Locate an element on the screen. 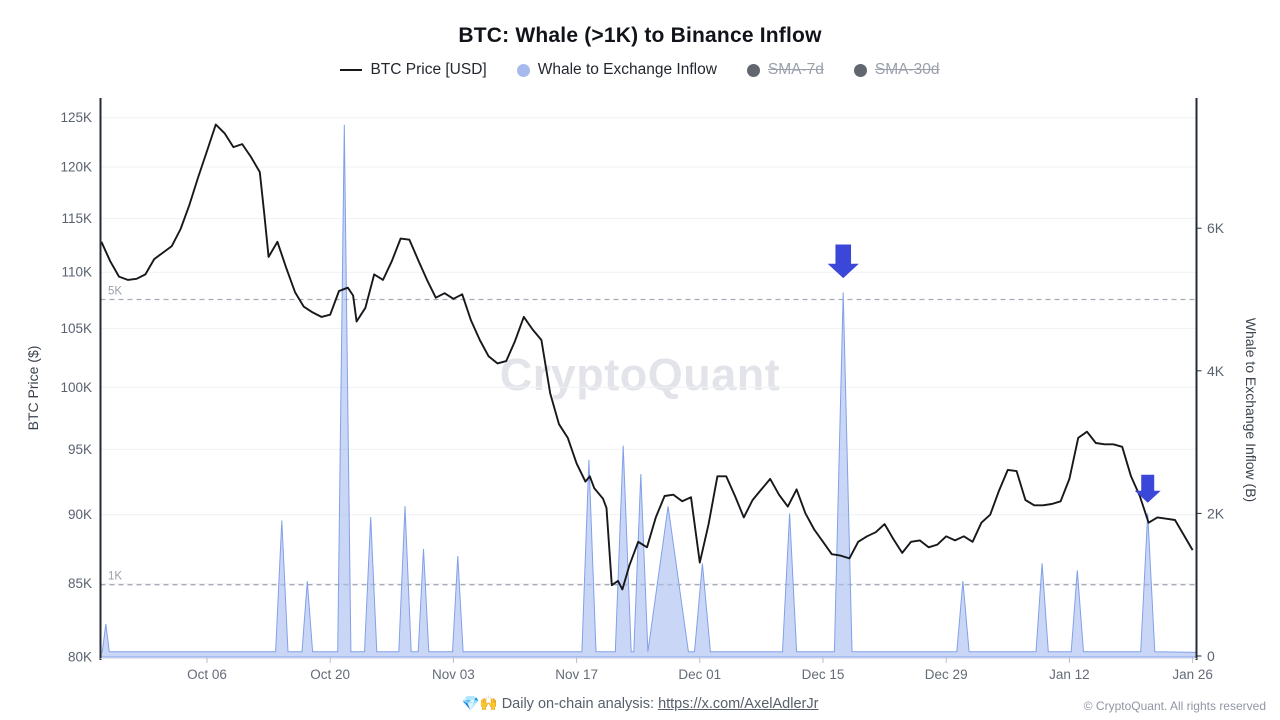 The width and height of the screenshot is (1280, 720). copyright-notice: © CryptoQuant. All rights reserved is located at coordinates (1174, 706).